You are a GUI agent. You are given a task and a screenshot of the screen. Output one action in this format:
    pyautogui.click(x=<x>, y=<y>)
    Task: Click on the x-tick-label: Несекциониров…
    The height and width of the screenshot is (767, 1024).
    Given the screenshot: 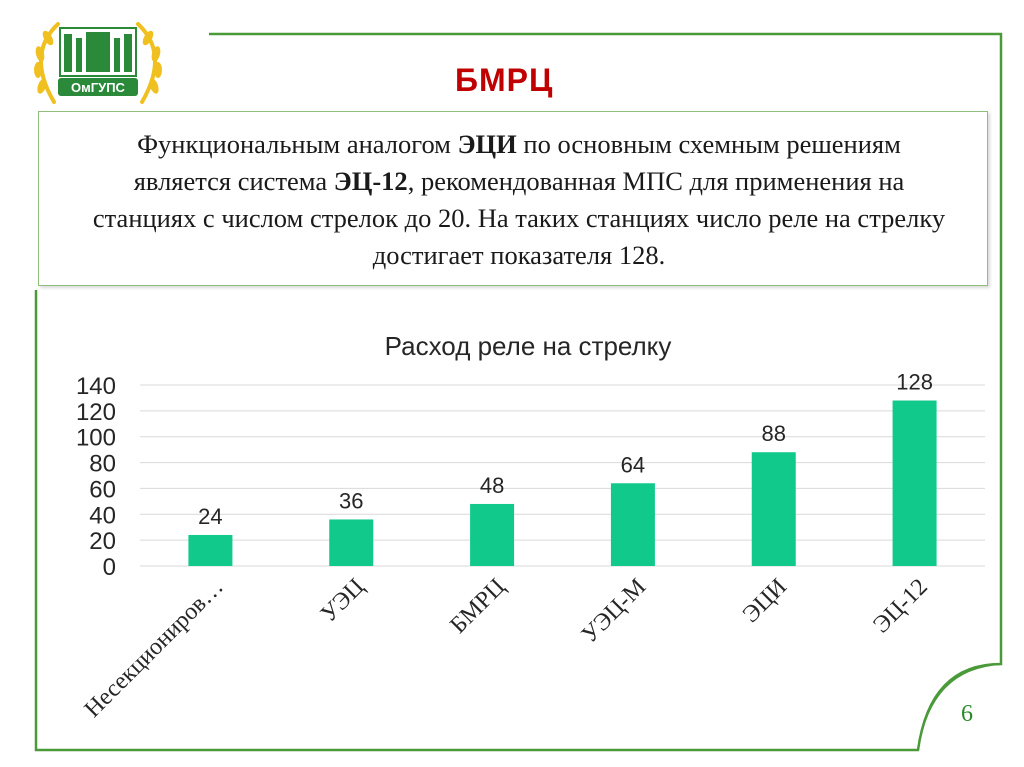 What is the action you would take?
    pyautogui.click(x=154, y=648)
    